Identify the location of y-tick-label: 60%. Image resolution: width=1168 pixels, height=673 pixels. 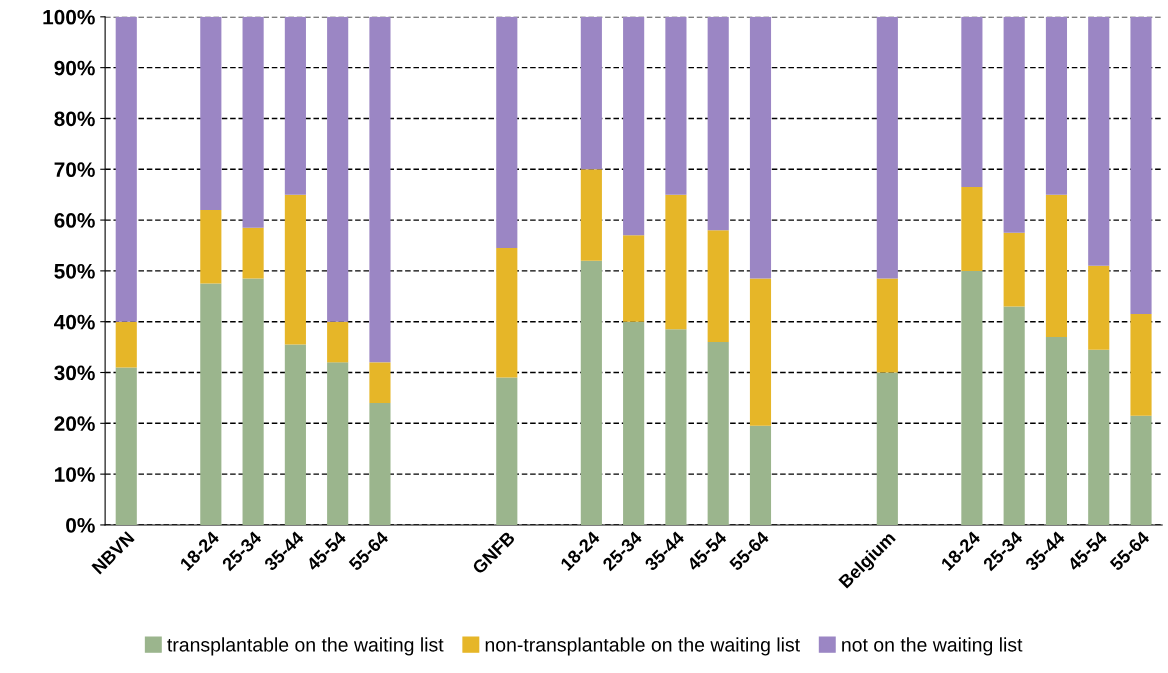
(74, 220).